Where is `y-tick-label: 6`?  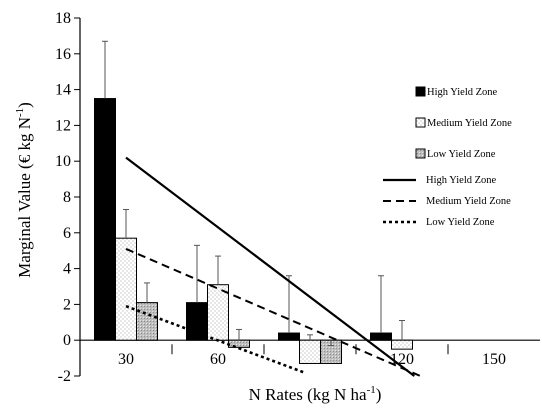
y-tick-label: 6 is located at coordinates (67, 233).